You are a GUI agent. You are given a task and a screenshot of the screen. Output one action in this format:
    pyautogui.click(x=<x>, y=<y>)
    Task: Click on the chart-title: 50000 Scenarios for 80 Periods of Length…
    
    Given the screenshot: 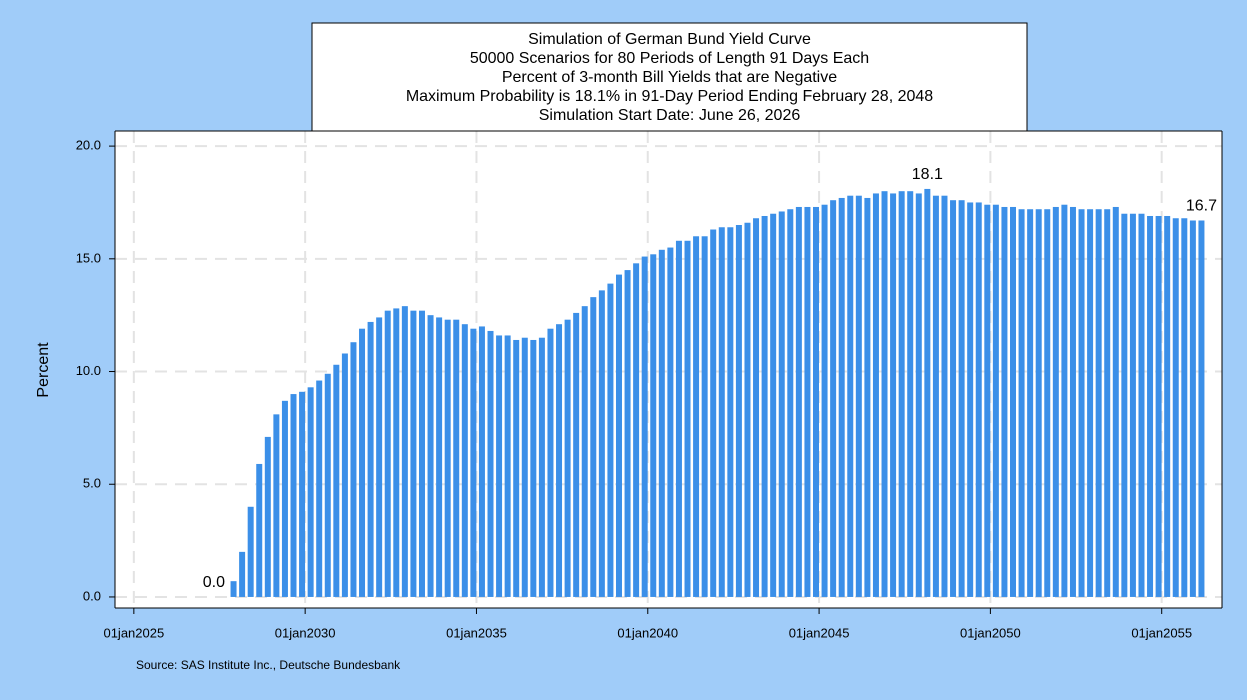 What is the action you would take?
    pyautogui.click(x=669, y=58)
    